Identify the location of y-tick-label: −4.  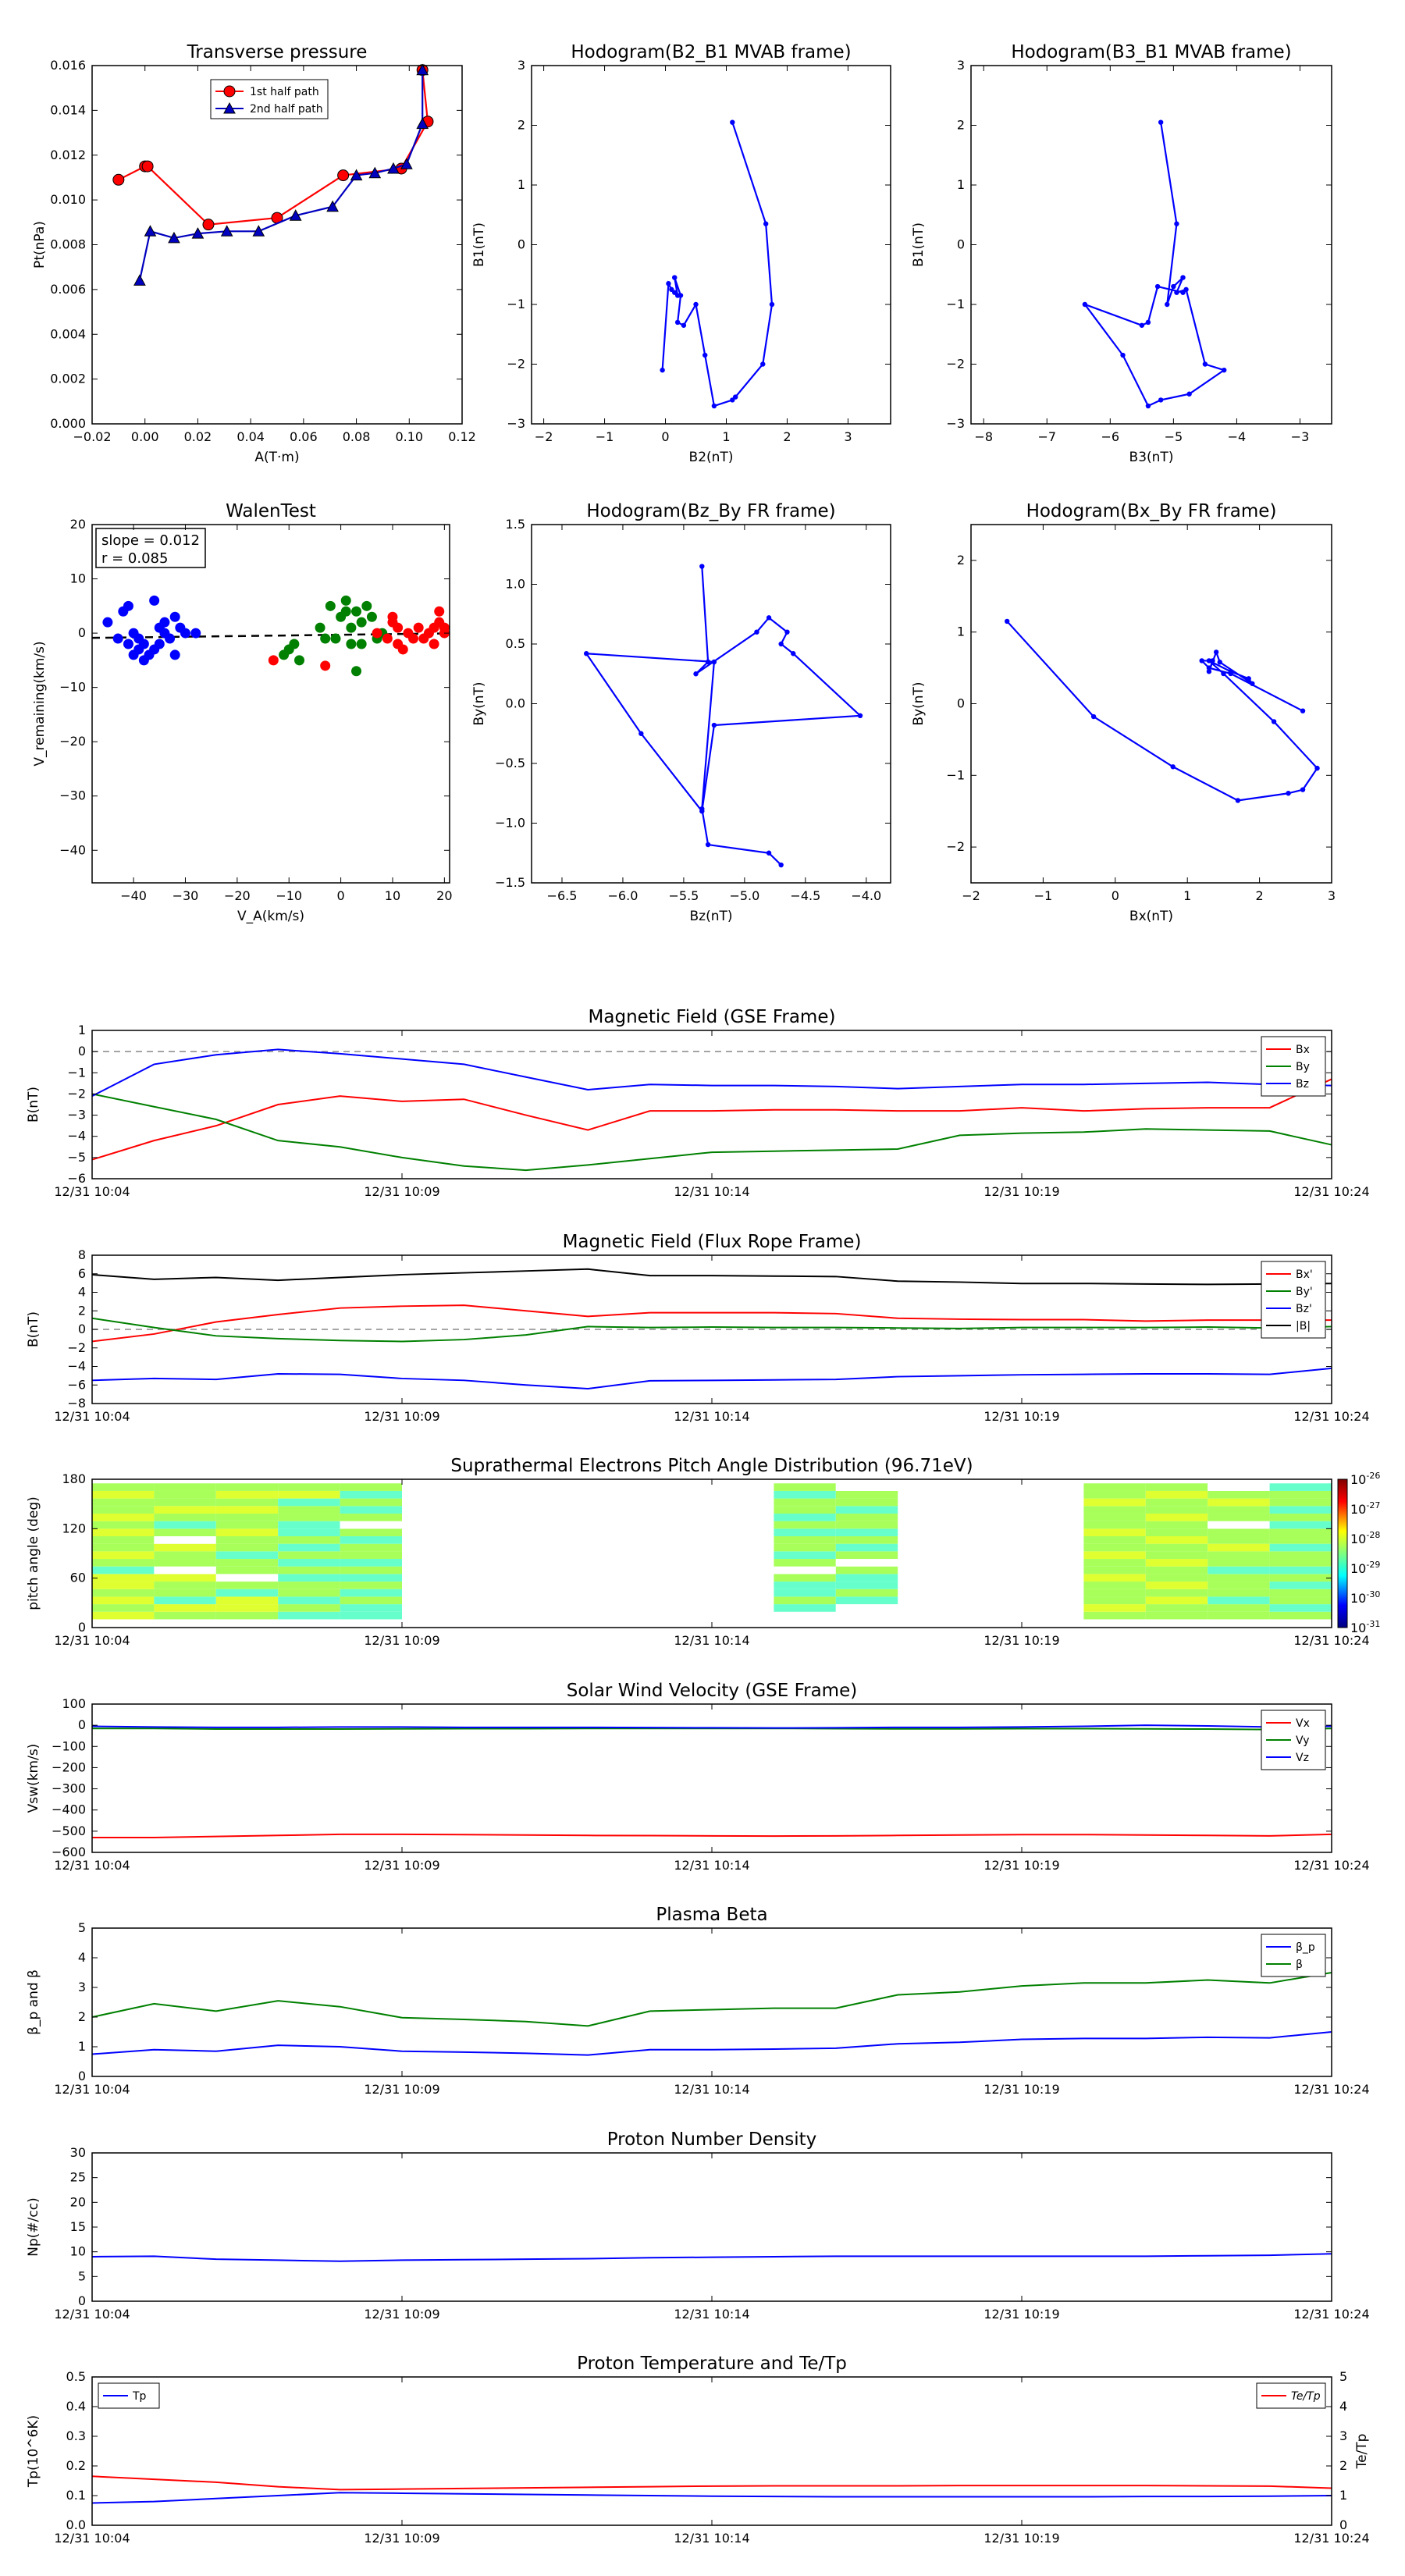
(76, 1366).